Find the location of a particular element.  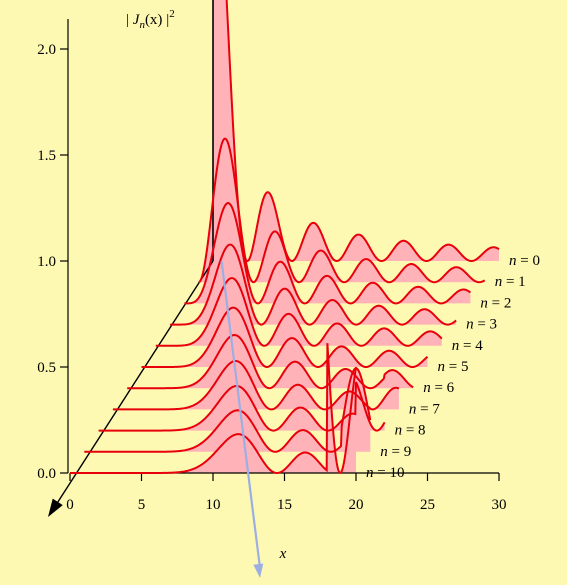

series-label-n9: n = 9 is located at coordinates (395, 452).